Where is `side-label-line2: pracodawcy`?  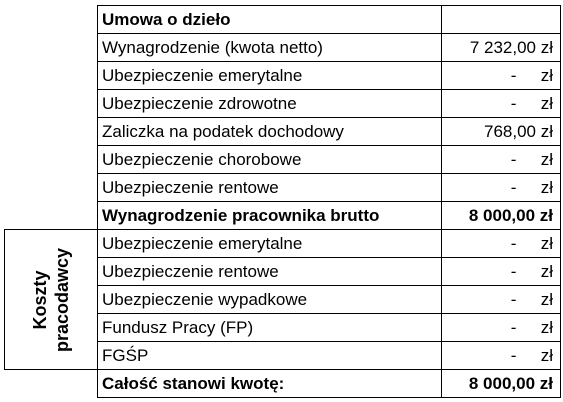
side-label-line2: pracodawcy is located at coordinates (62, 300).